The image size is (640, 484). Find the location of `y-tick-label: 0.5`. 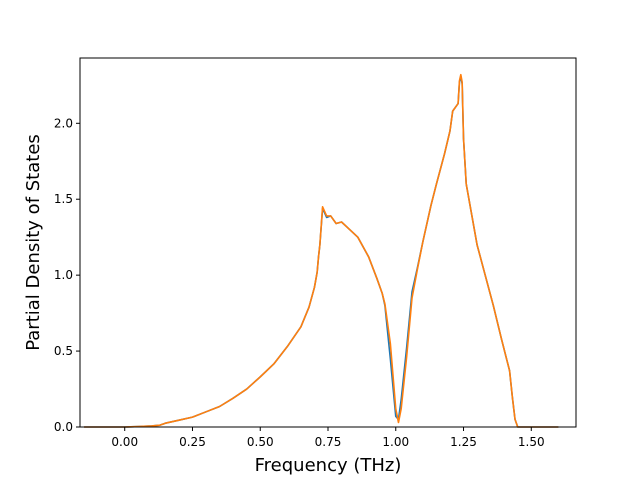

y-tick-label: 0.5 is located at coordinates (63, 351).